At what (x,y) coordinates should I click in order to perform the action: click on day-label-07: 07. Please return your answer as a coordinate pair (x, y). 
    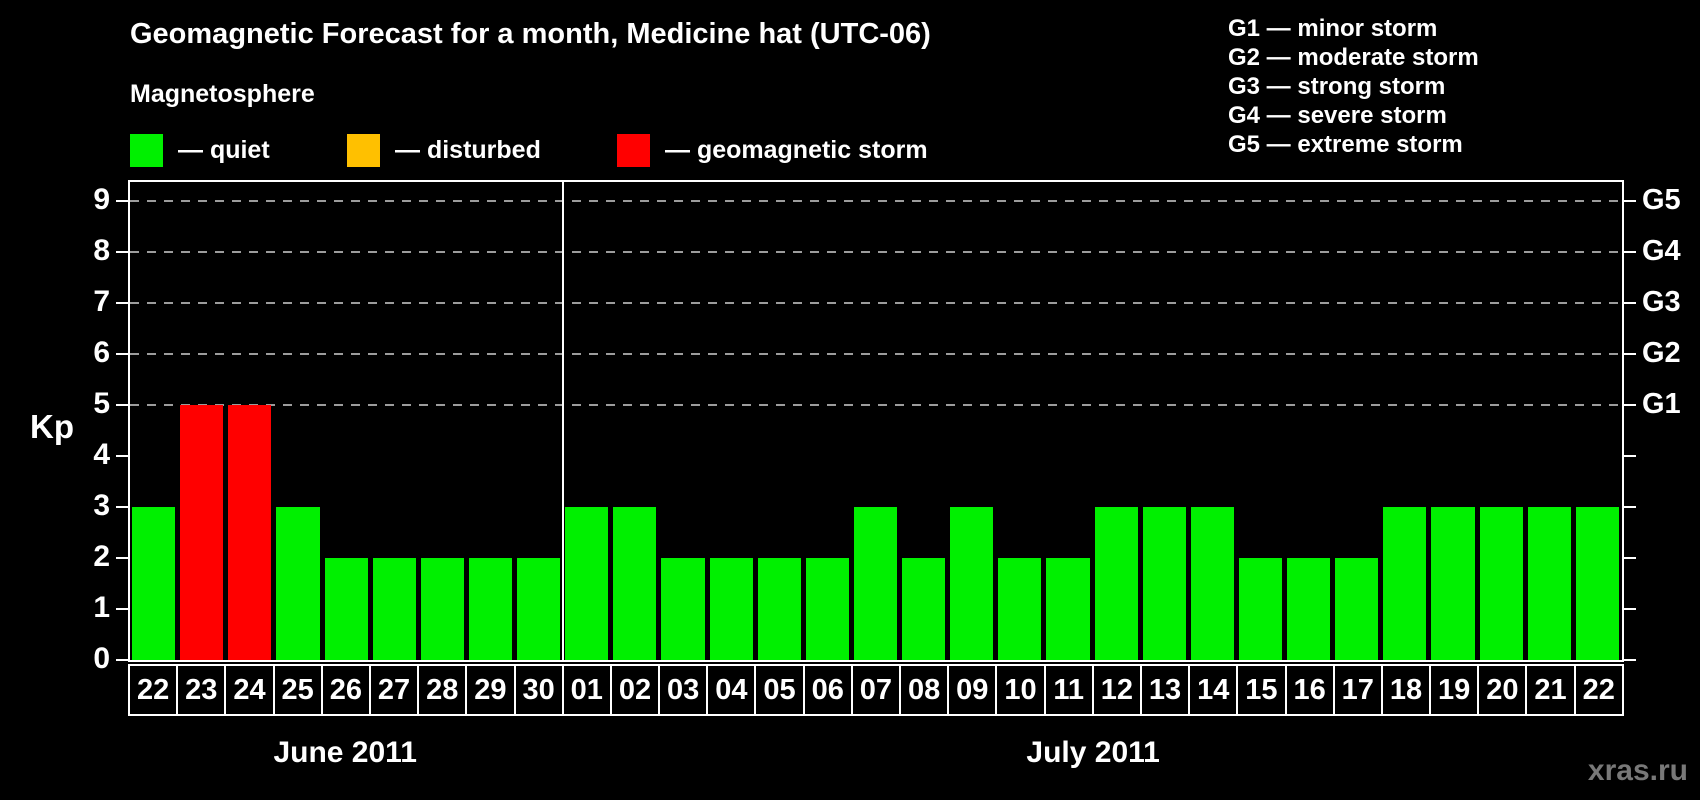
    Looking at the image, I should click on (875, 690).